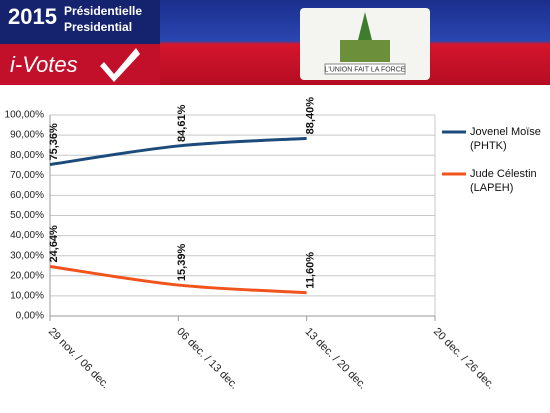  Describe the element at coordinates (44, 64) in the screenshot. I see `brand: i-Votes` at that location.